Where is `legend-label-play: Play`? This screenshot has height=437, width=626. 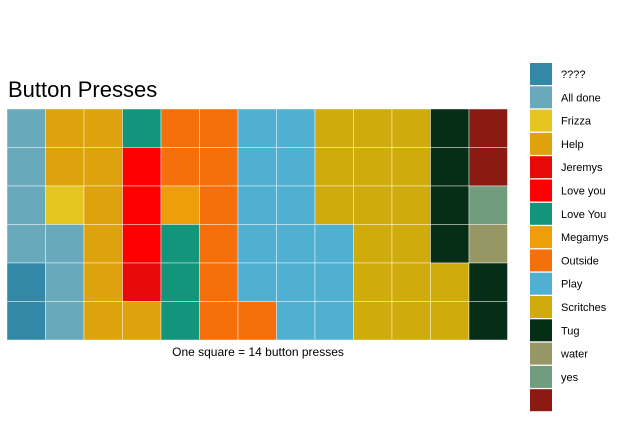
legend-label-play: Play is located at coordinates (572, 285).